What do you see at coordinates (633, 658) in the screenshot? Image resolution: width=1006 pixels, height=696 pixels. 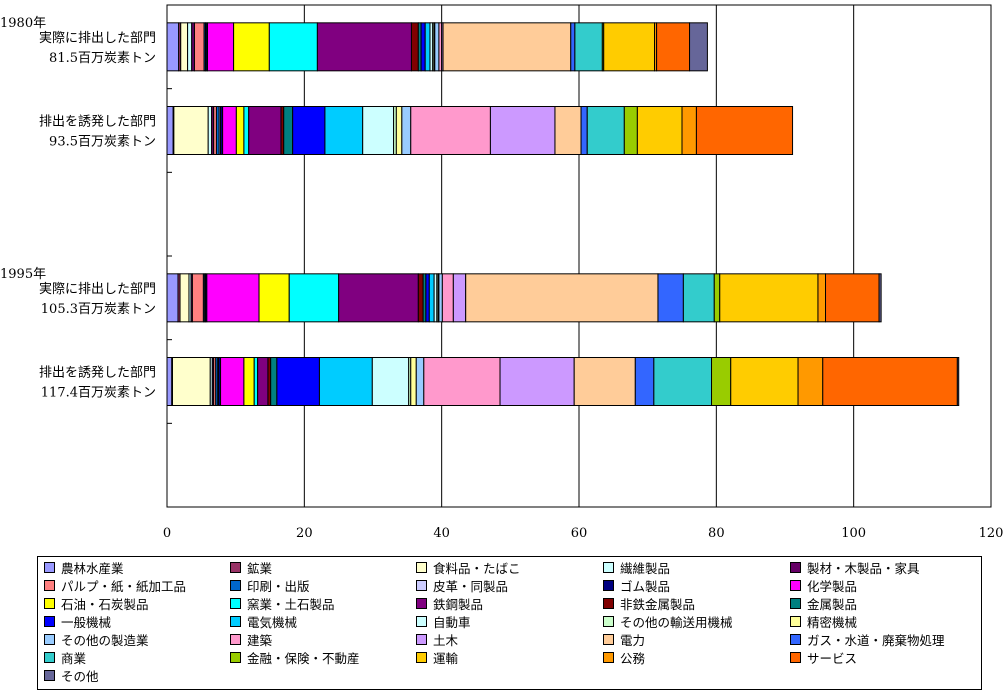 I see `legend-label: 公務` at bounding box center [633, 658].